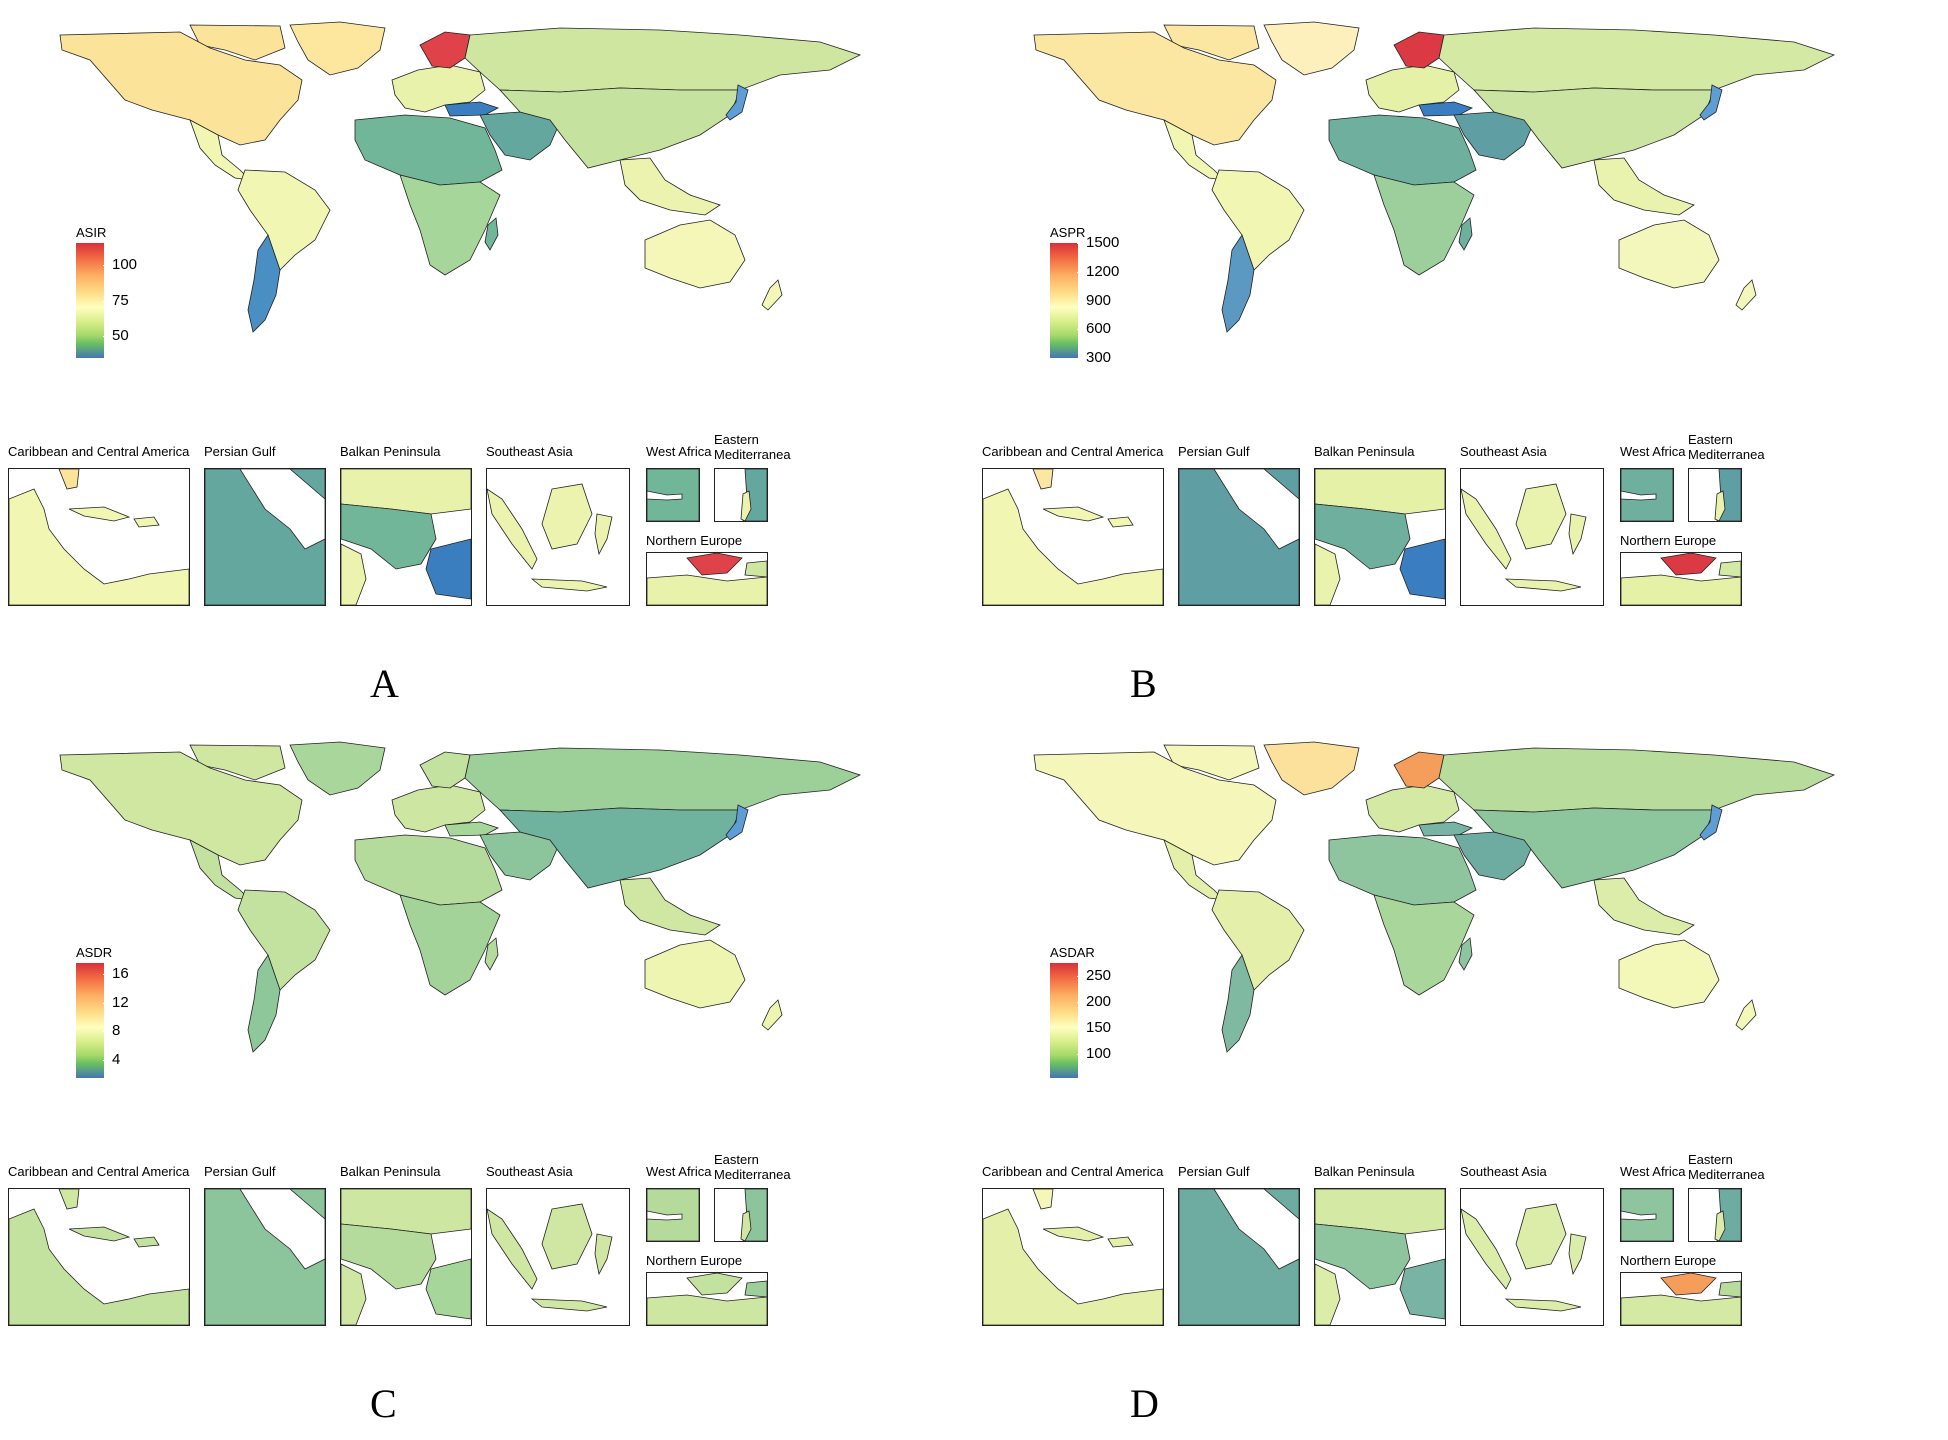  I want to click on color-legend: ASDAR 250 200 150 100, so click(1092, 1020).